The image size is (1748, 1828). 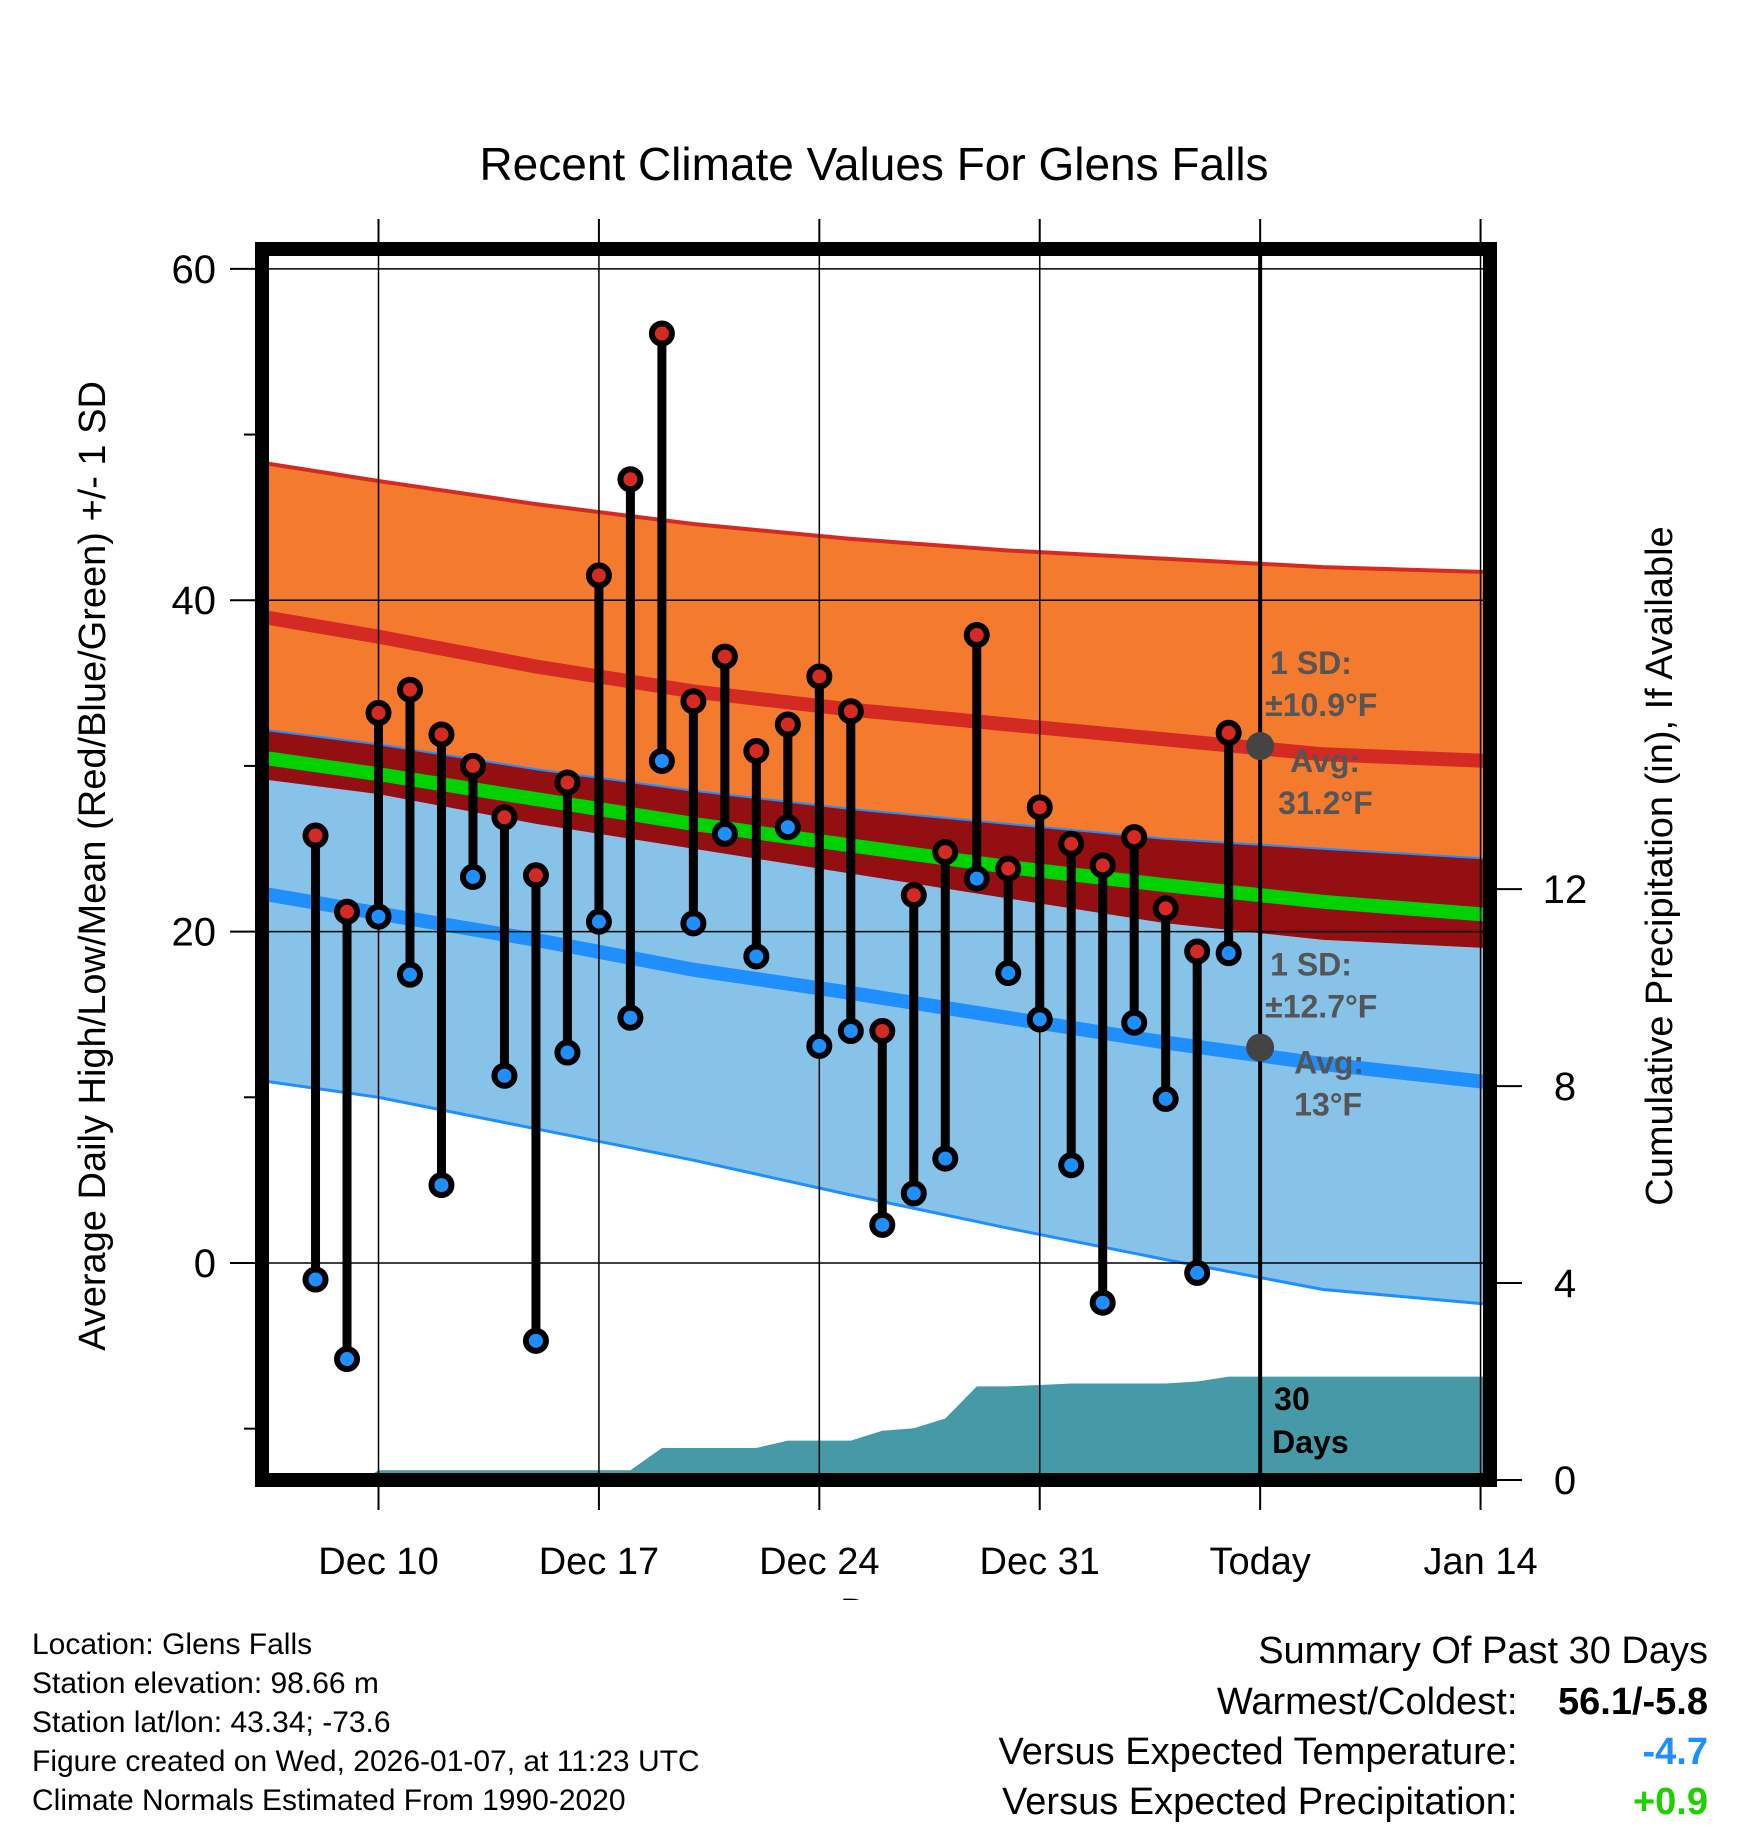 I want to click on precip-area, so click(x=876, y=1428).